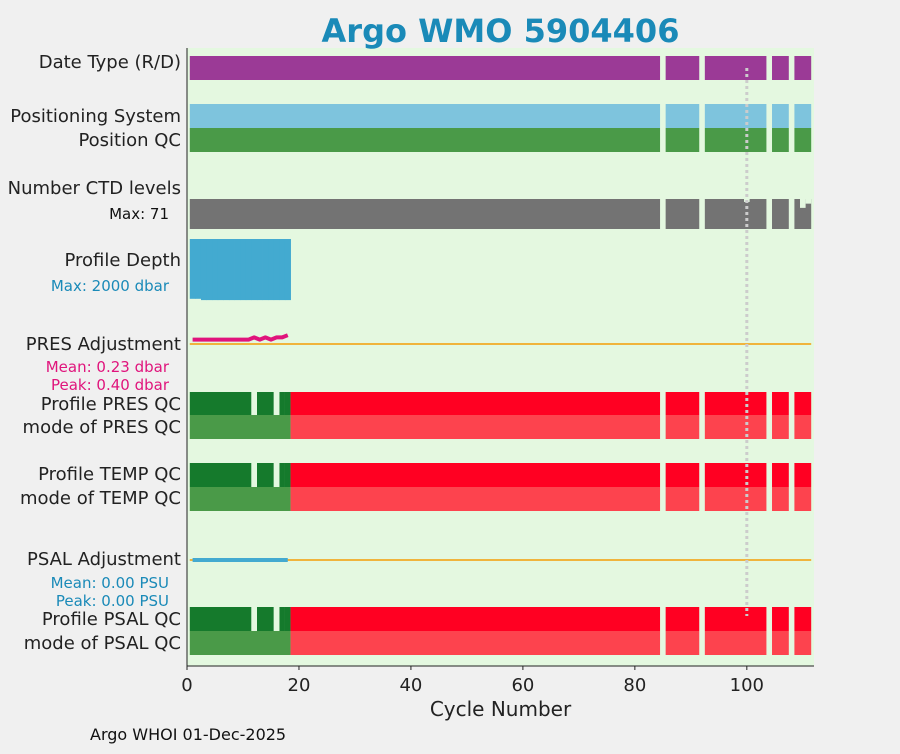  I want to click on label-ctd-levels: Number CTD levels, so click(94, 188).